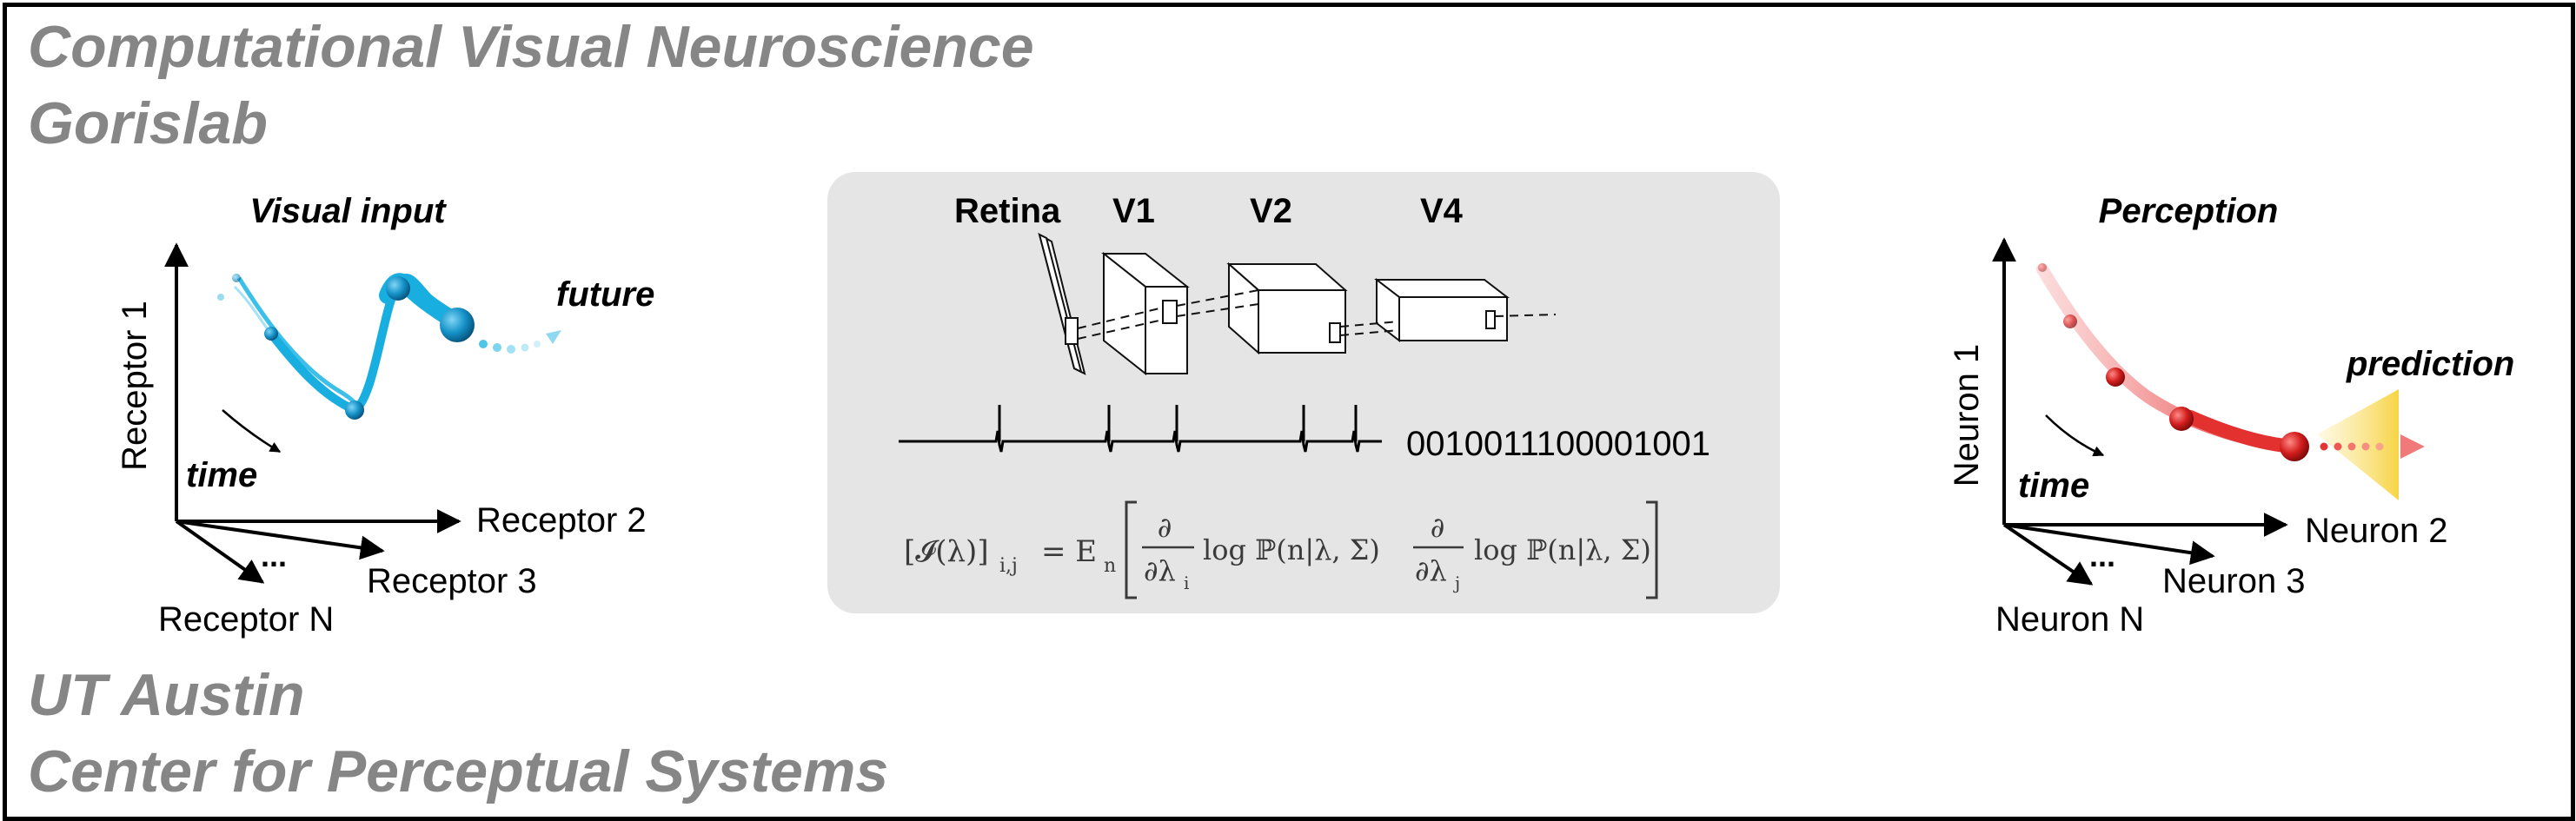  I want to click on receptor-1-label: Receptor 1, so click(135, 386).